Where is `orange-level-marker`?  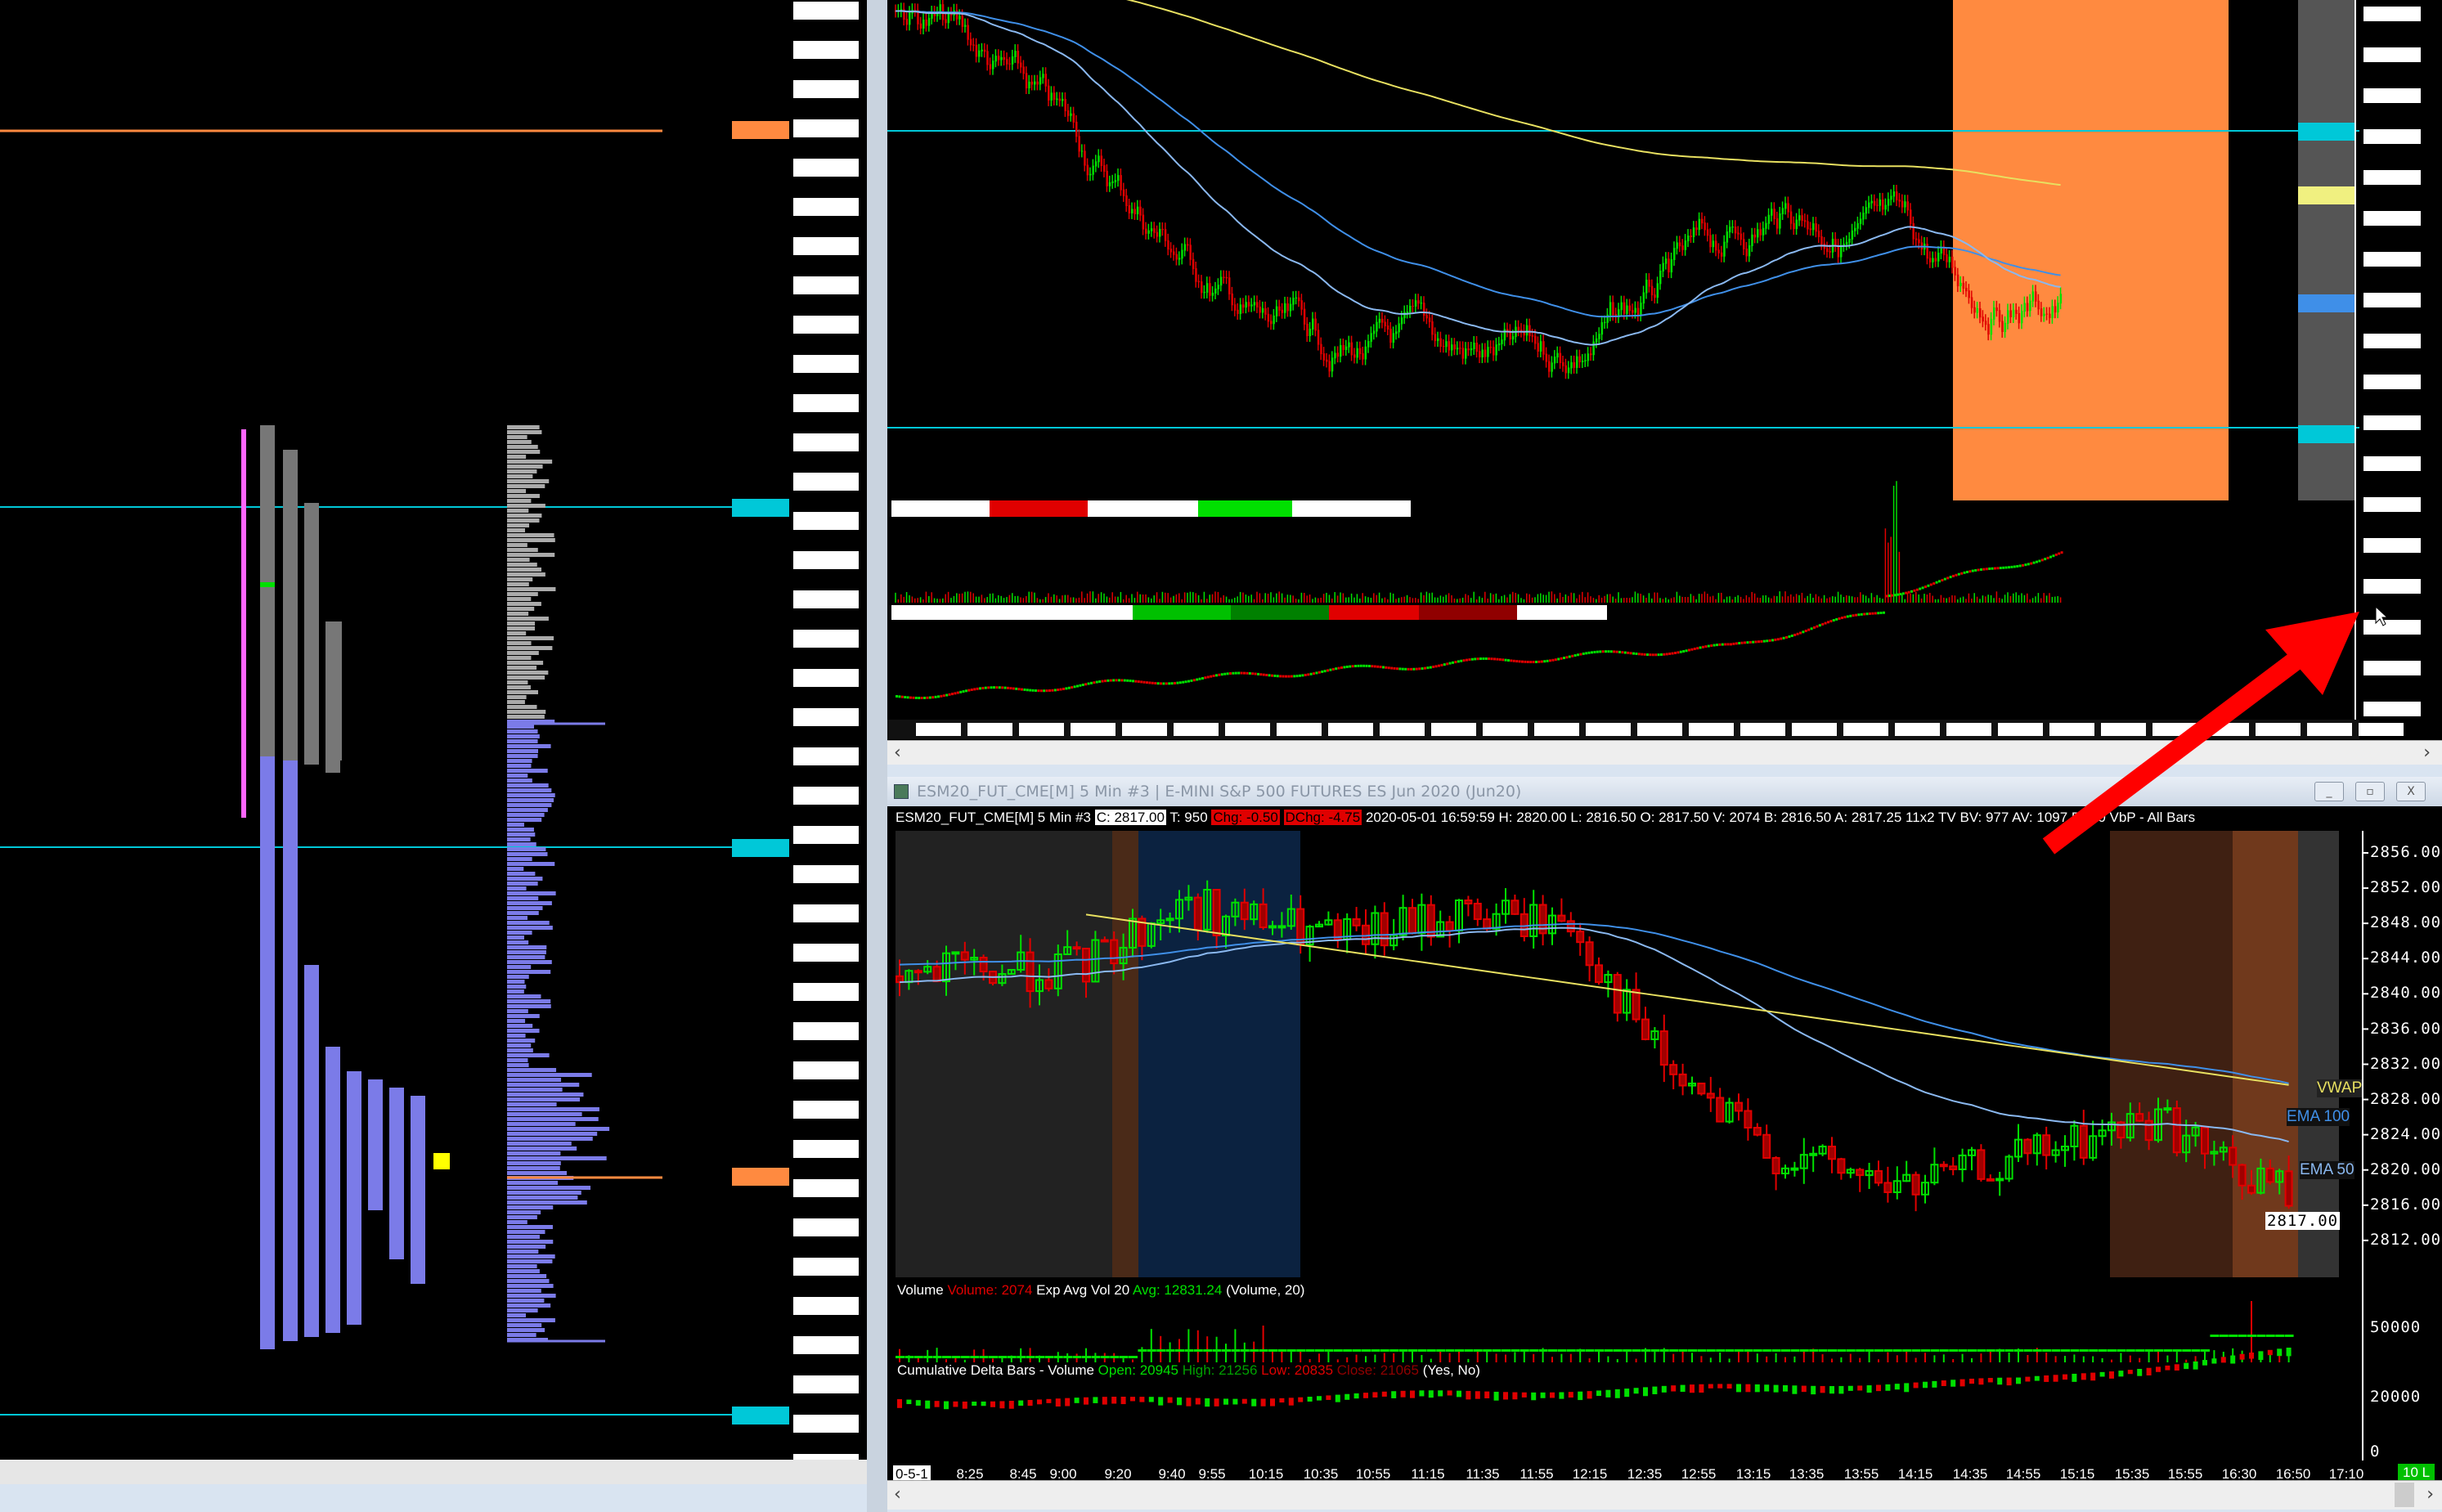
orange-level-marker is located at coordinates (760, 1177).